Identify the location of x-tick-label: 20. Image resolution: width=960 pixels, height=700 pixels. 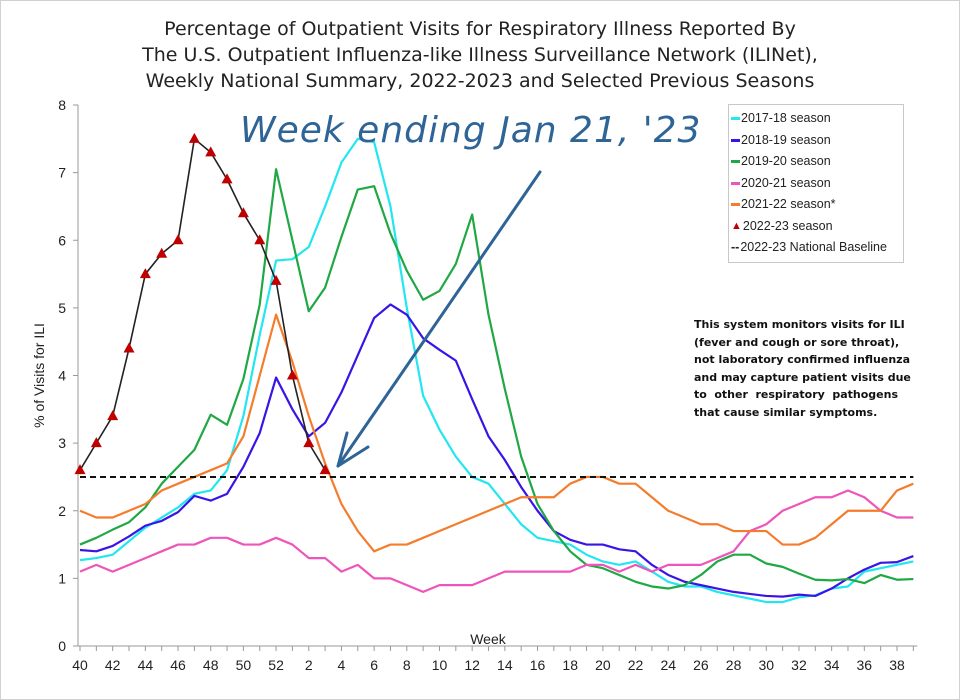
(603, 665).